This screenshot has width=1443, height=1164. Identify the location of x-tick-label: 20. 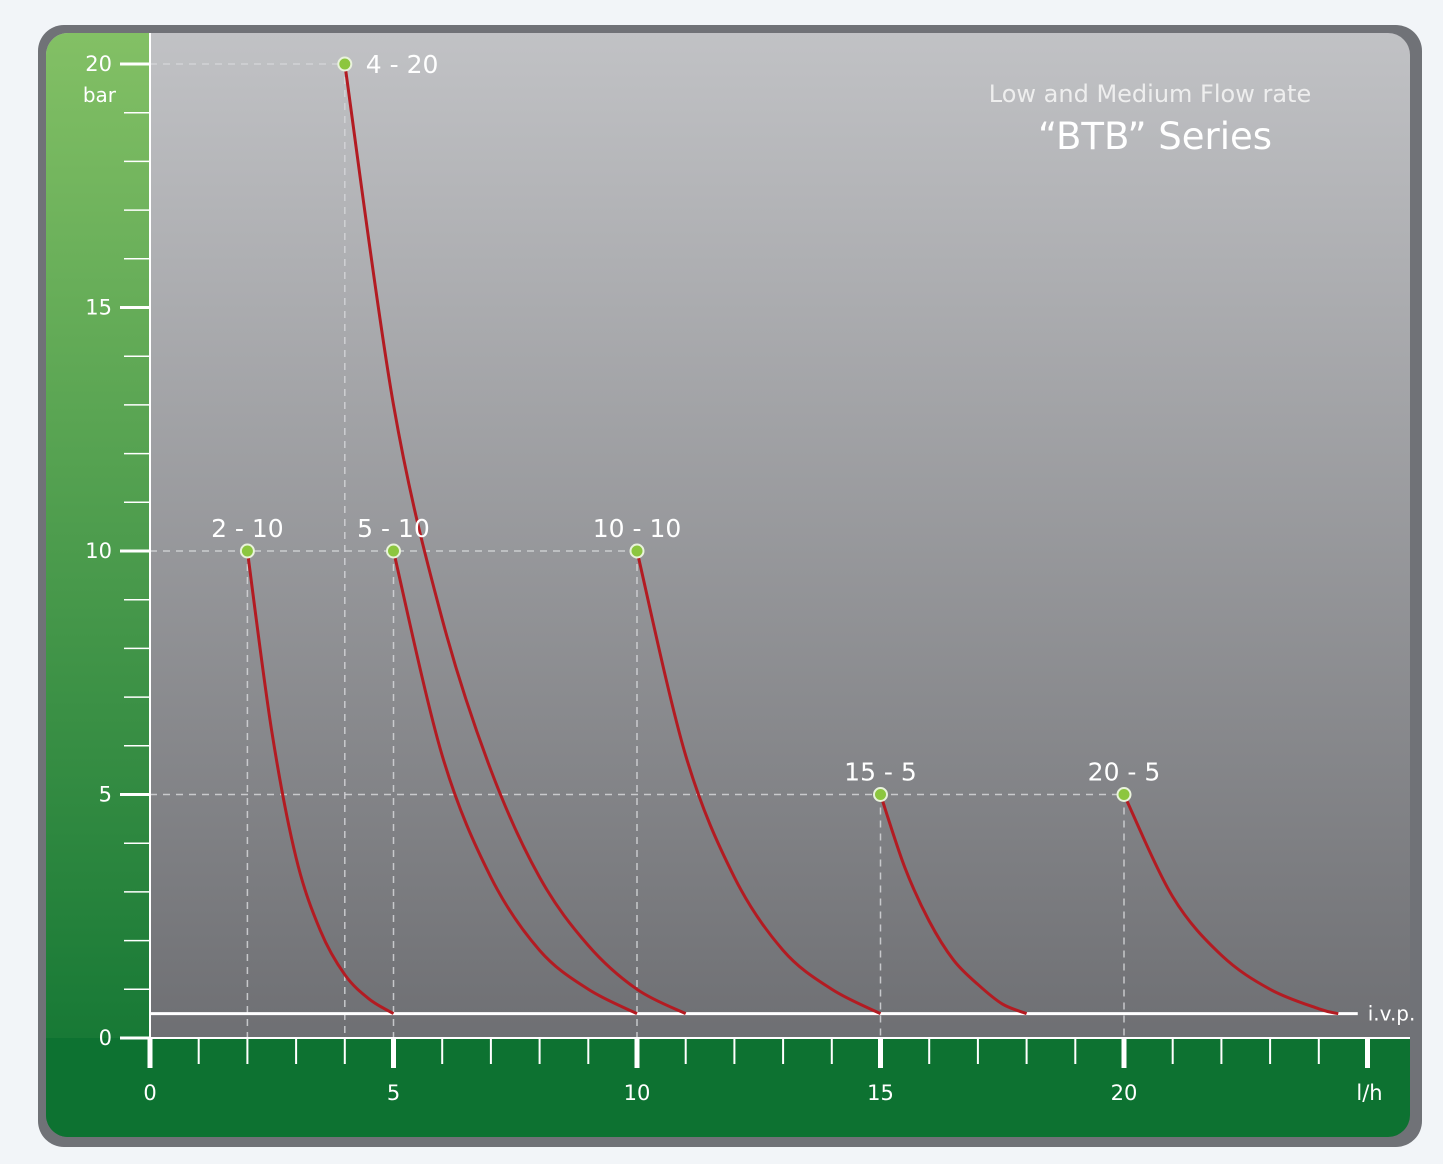
(1124, 1093).